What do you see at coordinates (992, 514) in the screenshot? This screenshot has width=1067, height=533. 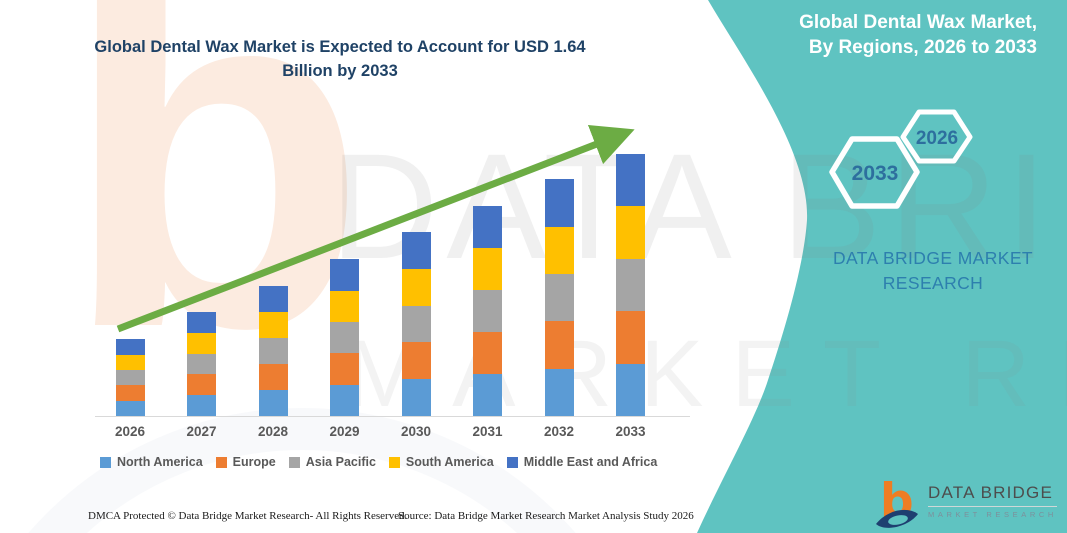 I see `logo-subtitle: MARKET RESEARCH` at bounding box center [992, 514].